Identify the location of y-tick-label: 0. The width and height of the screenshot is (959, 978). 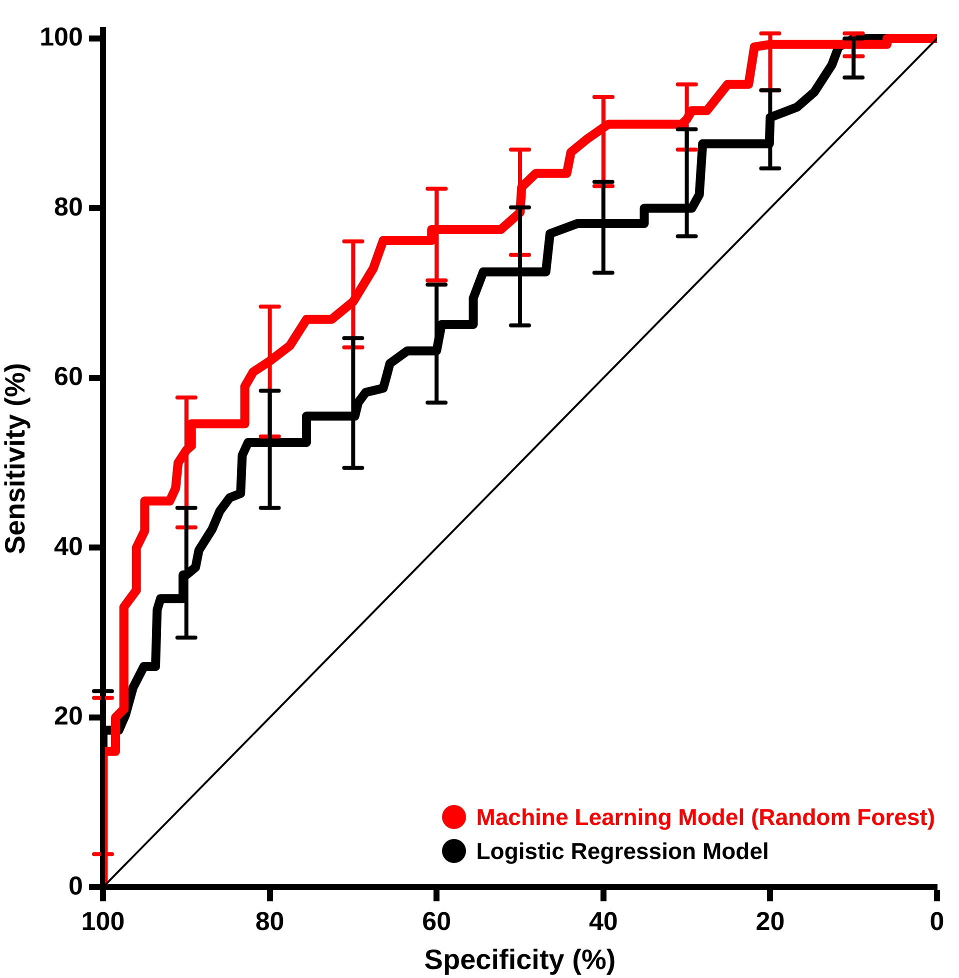
(75, 885).